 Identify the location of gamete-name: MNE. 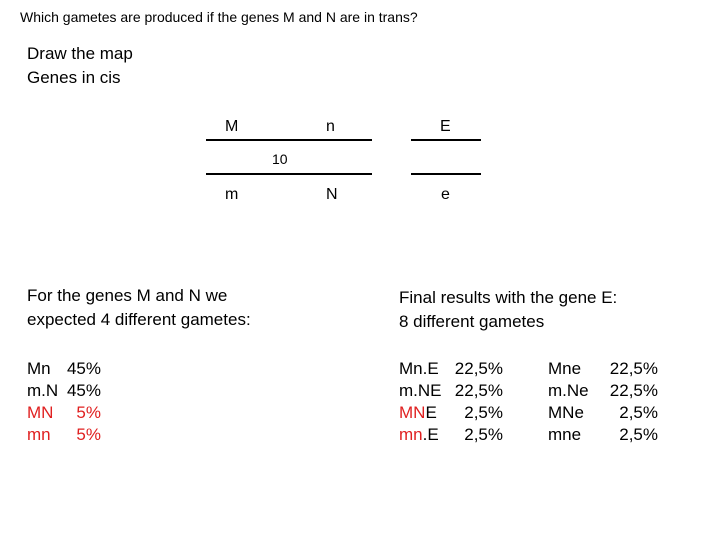
(424, 413).